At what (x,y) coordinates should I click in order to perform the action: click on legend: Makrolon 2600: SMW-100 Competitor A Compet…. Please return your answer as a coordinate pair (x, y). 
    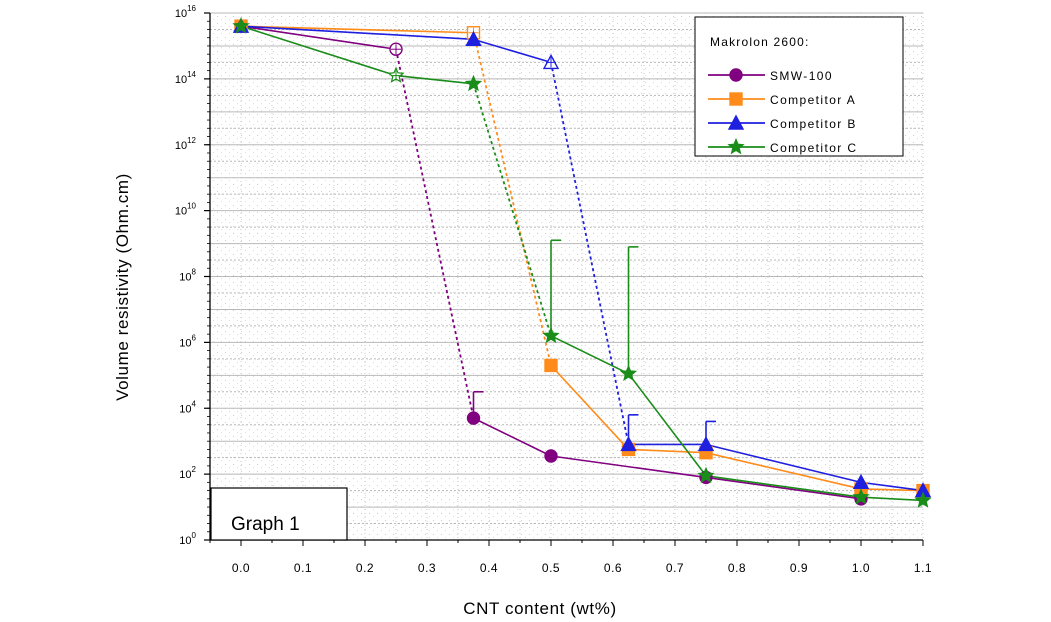
    Looking at the image, I should click on (799, 86).